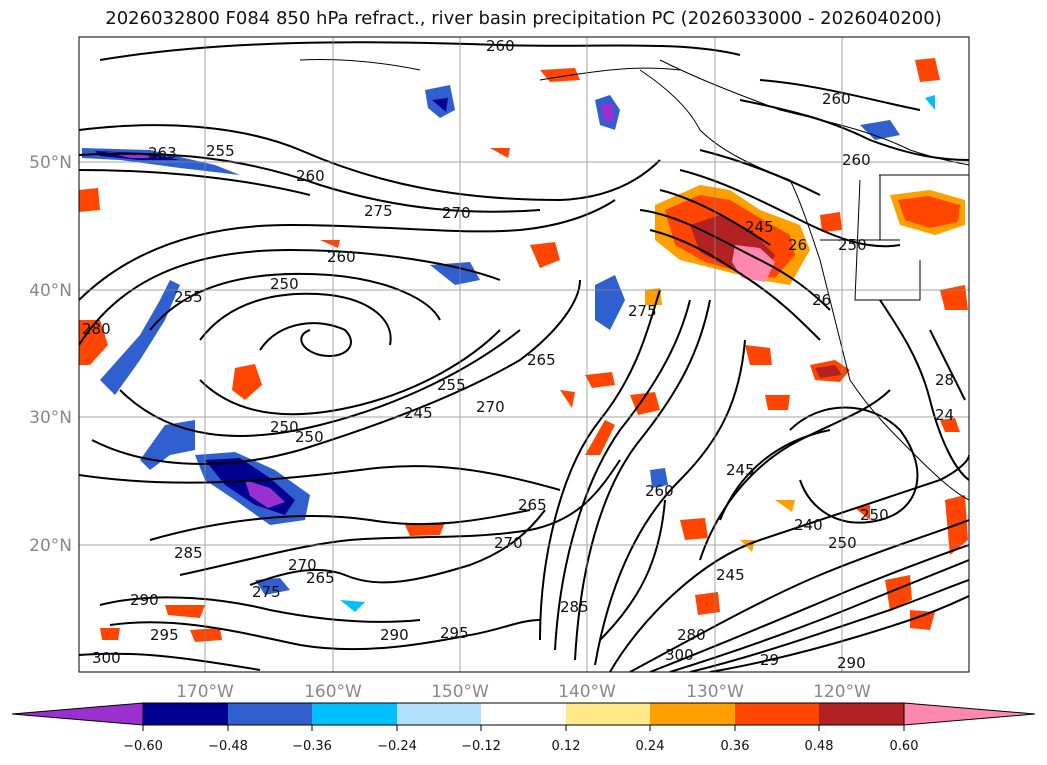  I want to click on lon-label-170w: 170°W, so click(205, 692).